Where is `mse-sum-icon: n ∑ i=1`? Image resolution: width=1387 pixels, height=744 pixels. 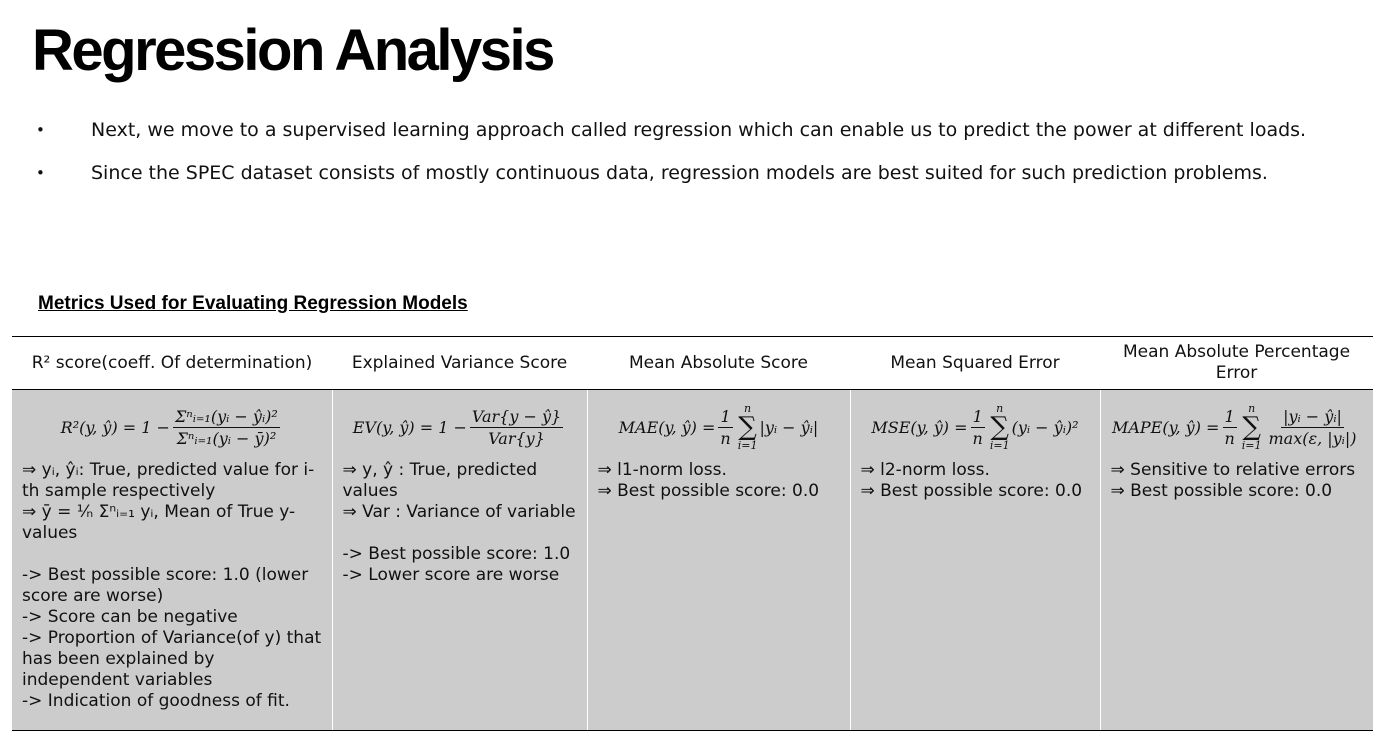 mse-sum-icon: n ∑ i=1 is located at coordinates (1000, 427).